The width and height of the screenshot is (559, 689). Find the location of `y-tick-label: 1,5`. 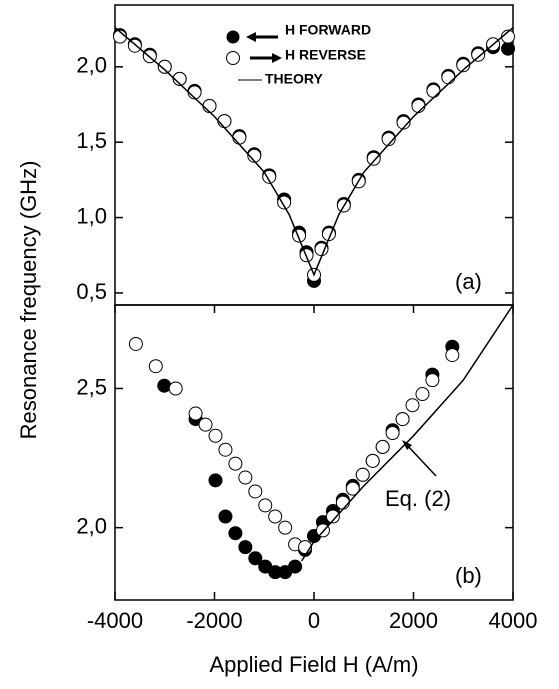

y-tick-label: 1,5 is located at coordinates (91, 140).